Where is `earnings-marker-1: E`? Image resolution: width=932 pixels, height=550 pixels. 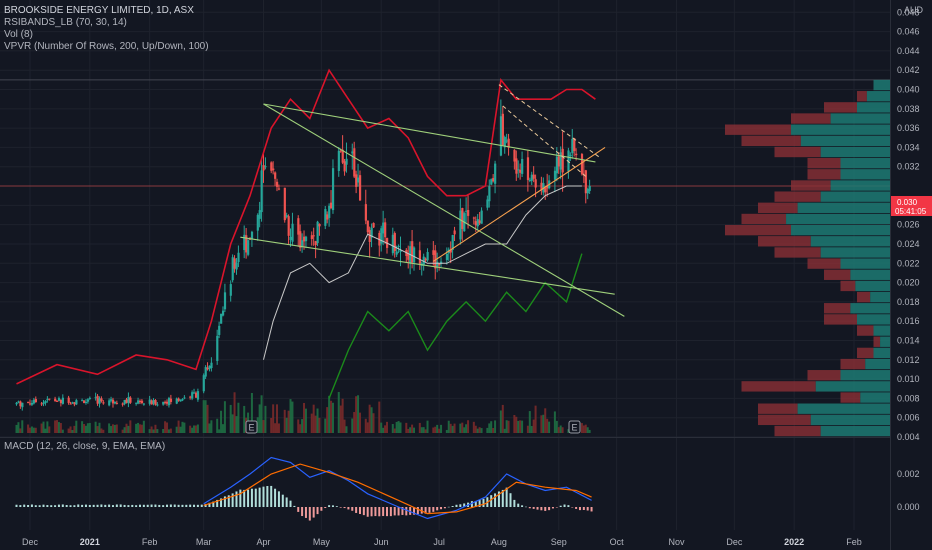
earnings-marker-1: E is located at coordinates (251, 427).